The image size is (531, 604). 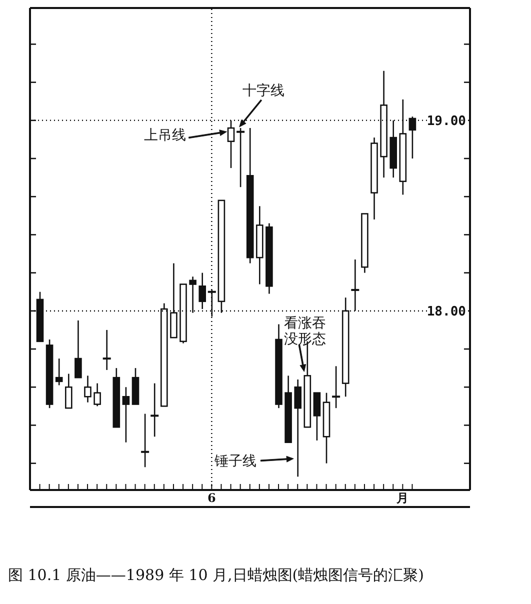 What do you see at coordinates (165, 136) in the screenshot?
I see `annotation: 上吊线` at bounding box center [165, 136].